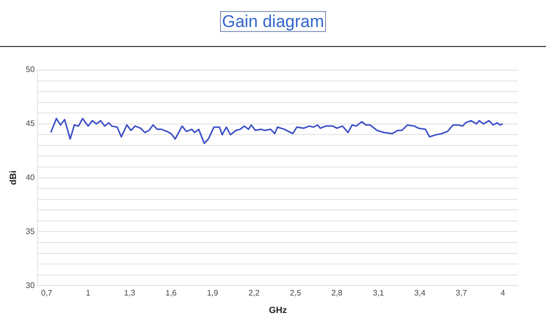  What do you see at coordinates (31, 123) in the screenshot?
I see `y-tick-label: 45` at bounding box center [31, 123].